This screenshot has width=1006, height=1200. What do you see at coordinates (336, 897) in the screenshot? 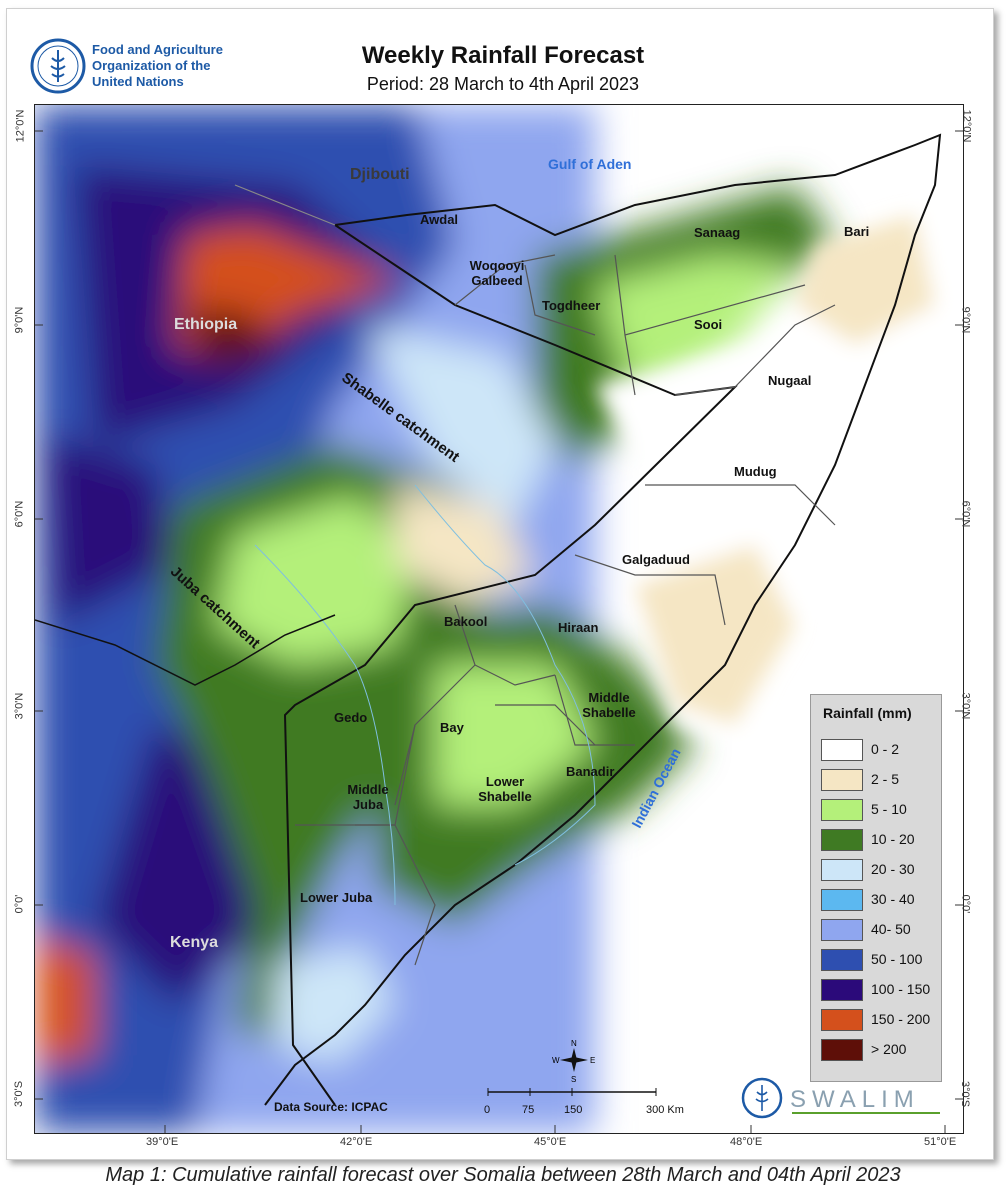
I see `region-label-lower-juba: Lower Juba` at bounding box center [336, 897].